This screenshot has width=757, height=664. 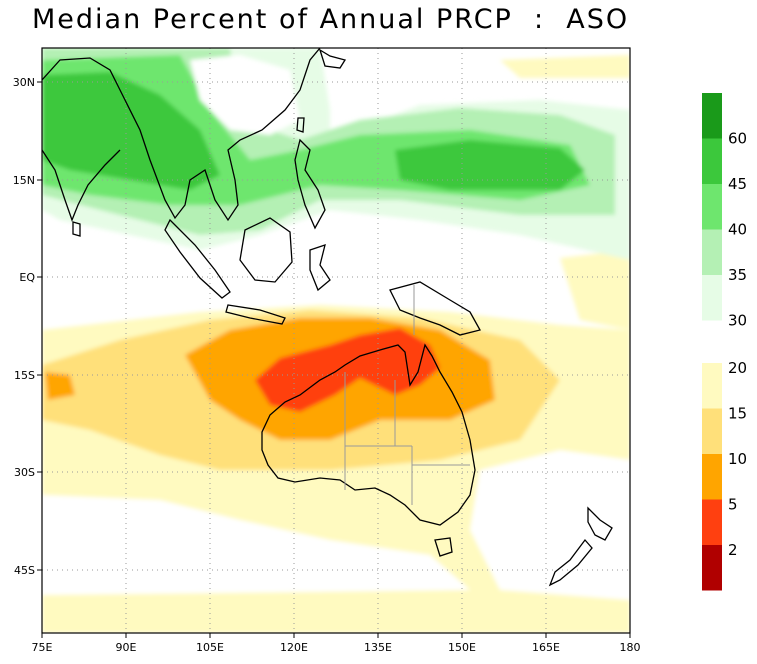 What do you see at coordinates (737, 230) in the screenshot?
I see `colorbar-label: 40` at bounding box center [737, 230].